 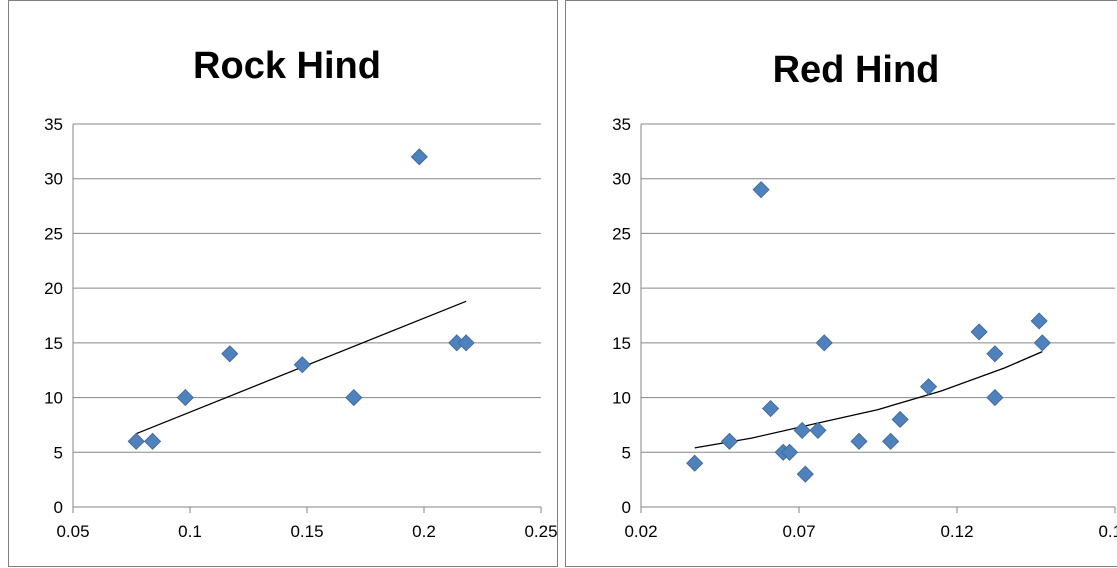 I want to click on chart-title: Rock Hind, so click(x=287, y=66).